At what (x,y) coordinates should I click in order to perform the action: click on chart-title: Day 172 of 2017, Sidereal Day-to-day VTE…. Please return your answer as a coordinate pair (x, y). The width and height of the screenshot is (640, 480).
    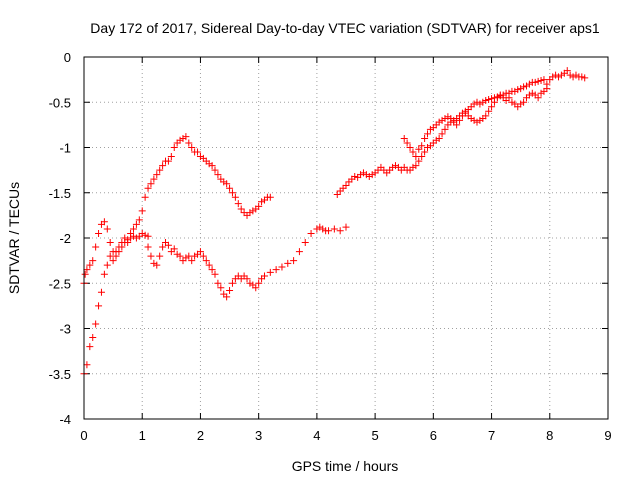
    Looking at the image, I should click on (345, 28).